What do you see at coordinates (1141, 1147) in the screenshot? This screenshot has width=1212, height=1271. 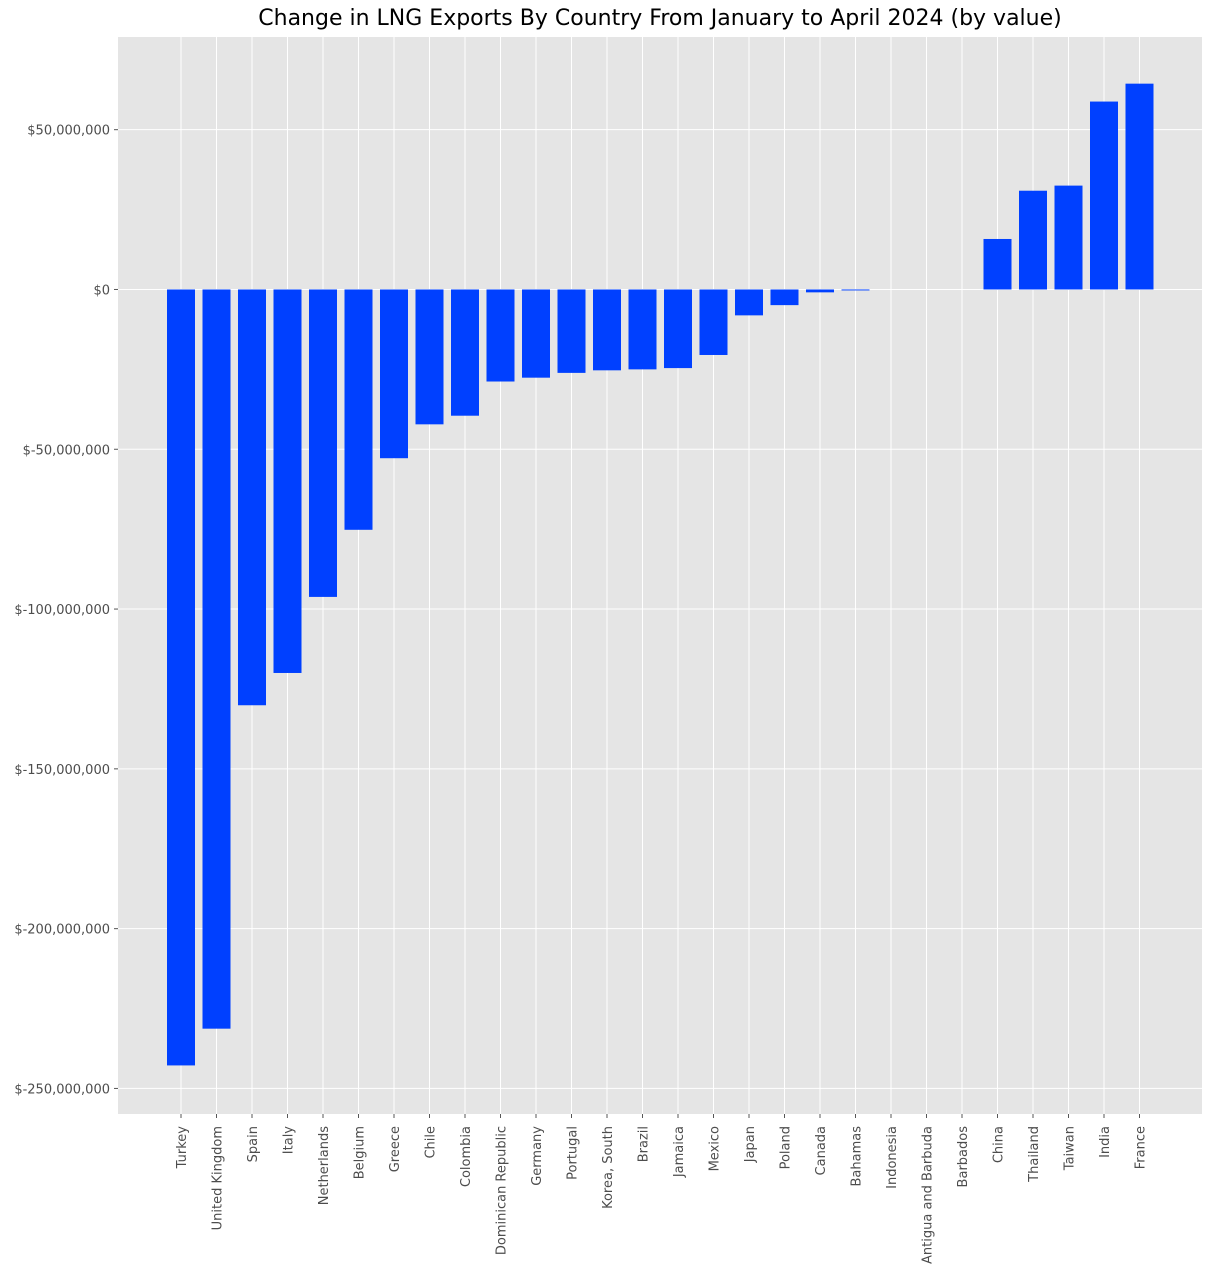 I see `x-tick-label: France` at bounding box center [1141, 1147].